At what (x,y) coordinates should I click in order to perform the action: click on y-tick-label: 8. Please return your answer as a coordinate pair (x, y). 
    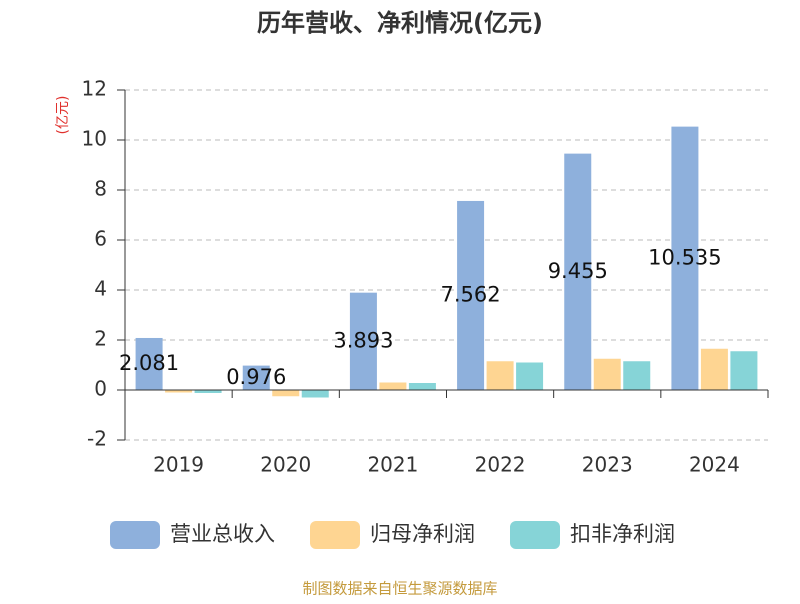
    Looking at the image, I should click on (100, 189).